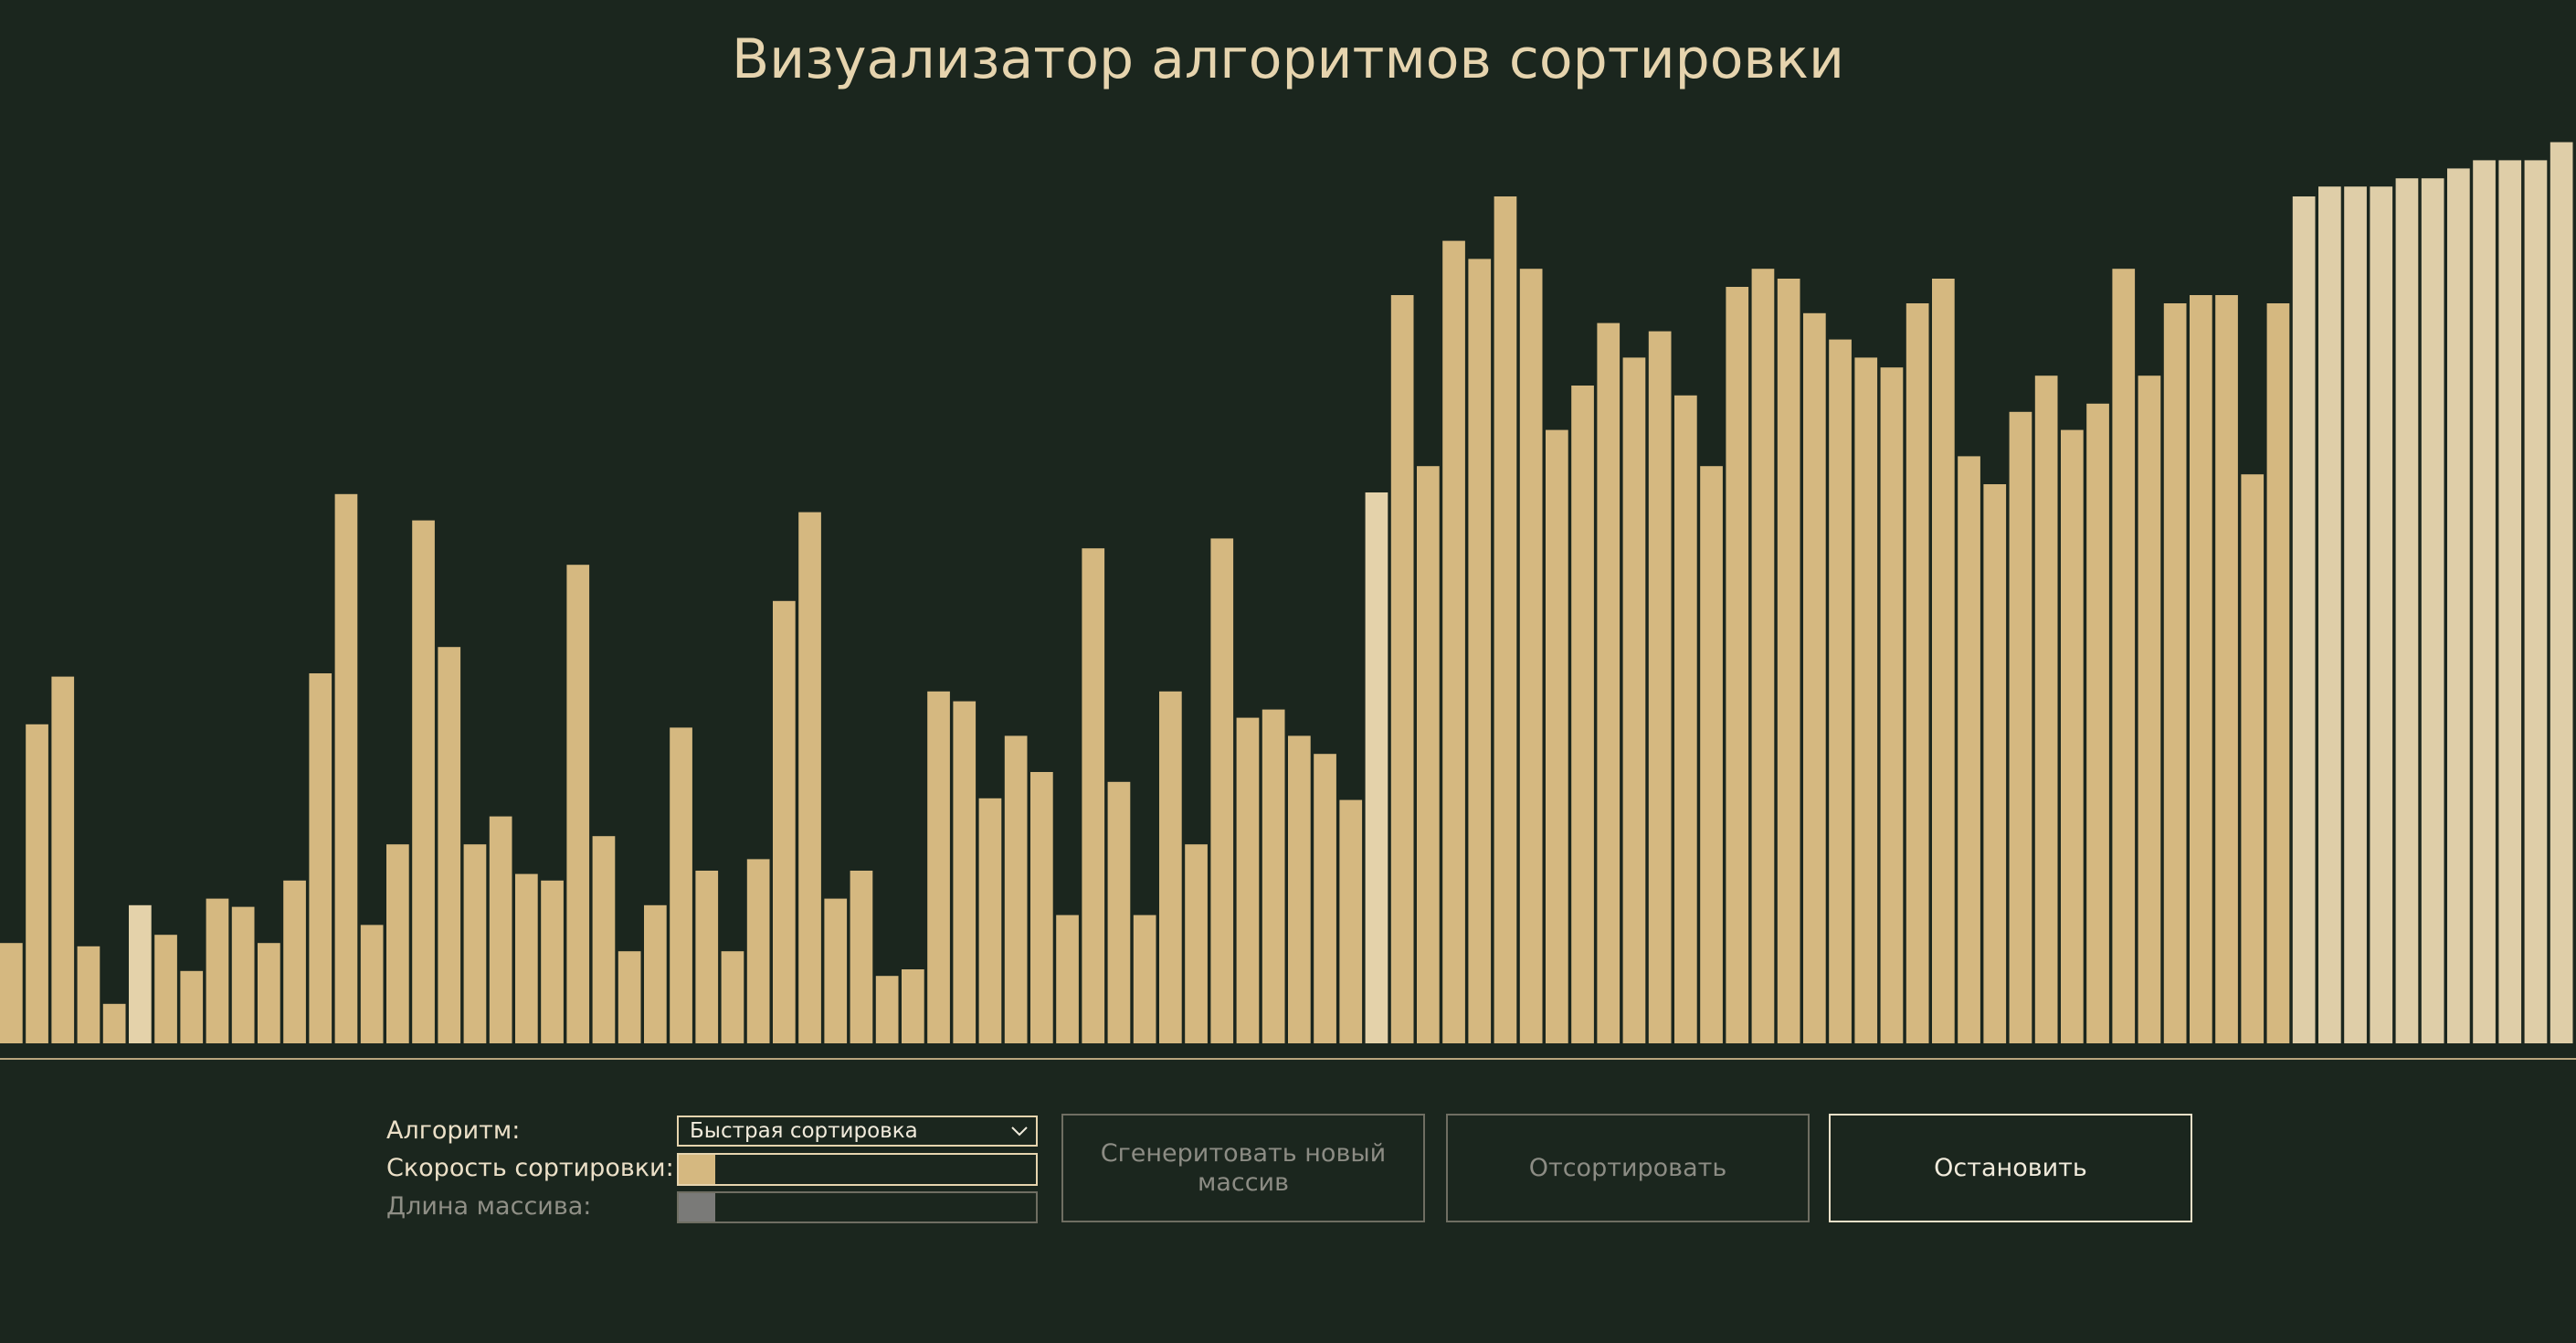 The height and width of the screenshot is (1343, 2576). Describe the element at coordinates (489, 1206) in the screenshot. I see `length-label: Длина массива:` at that location.